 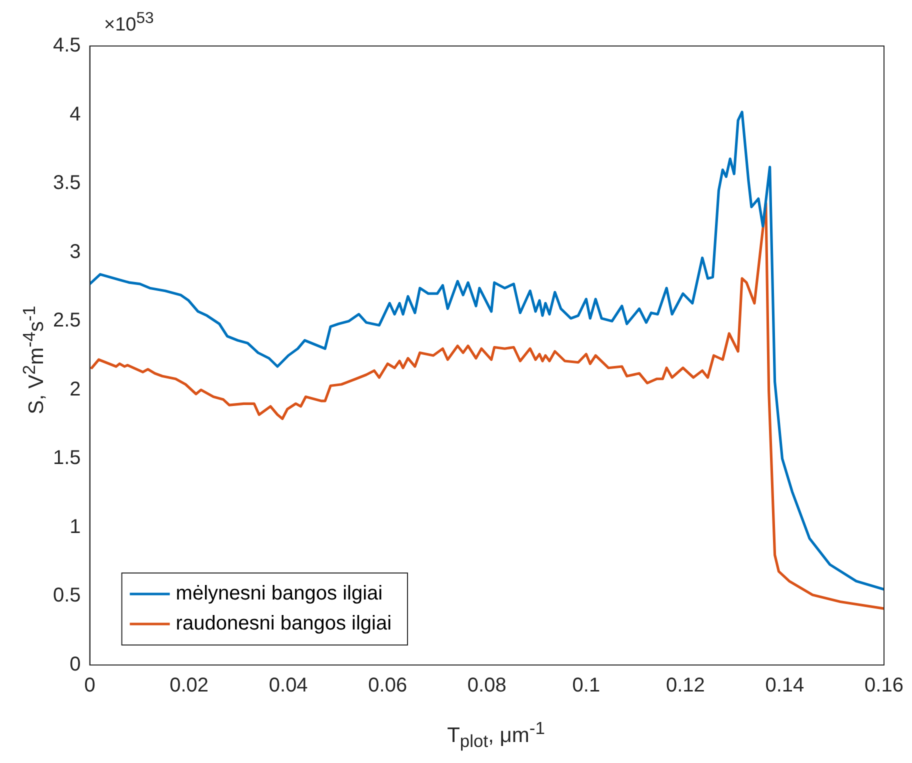 I want to click on y-tick-label: 4, so click(x=75, y=114).